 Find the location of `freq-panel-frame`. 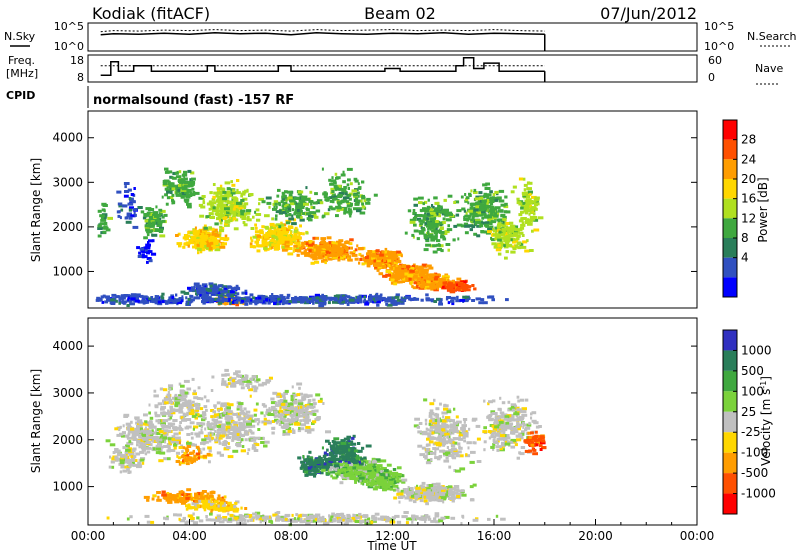

freq-panel-frame is located at coordinates (392, 68).